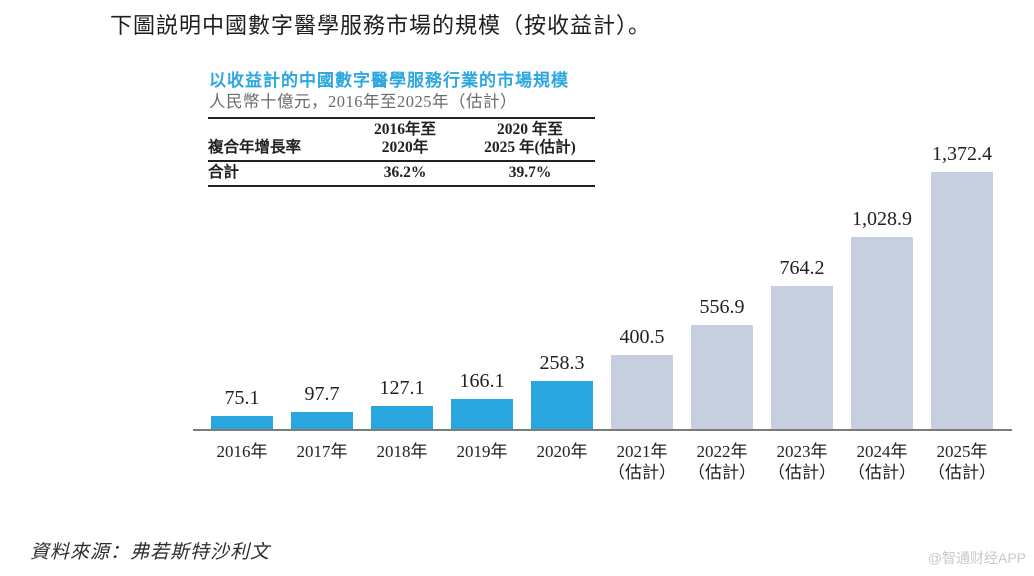  Describe the element at coordinates (962, 154) in the screenshot. I see `bar-value-label: 1,372.4` at that location.